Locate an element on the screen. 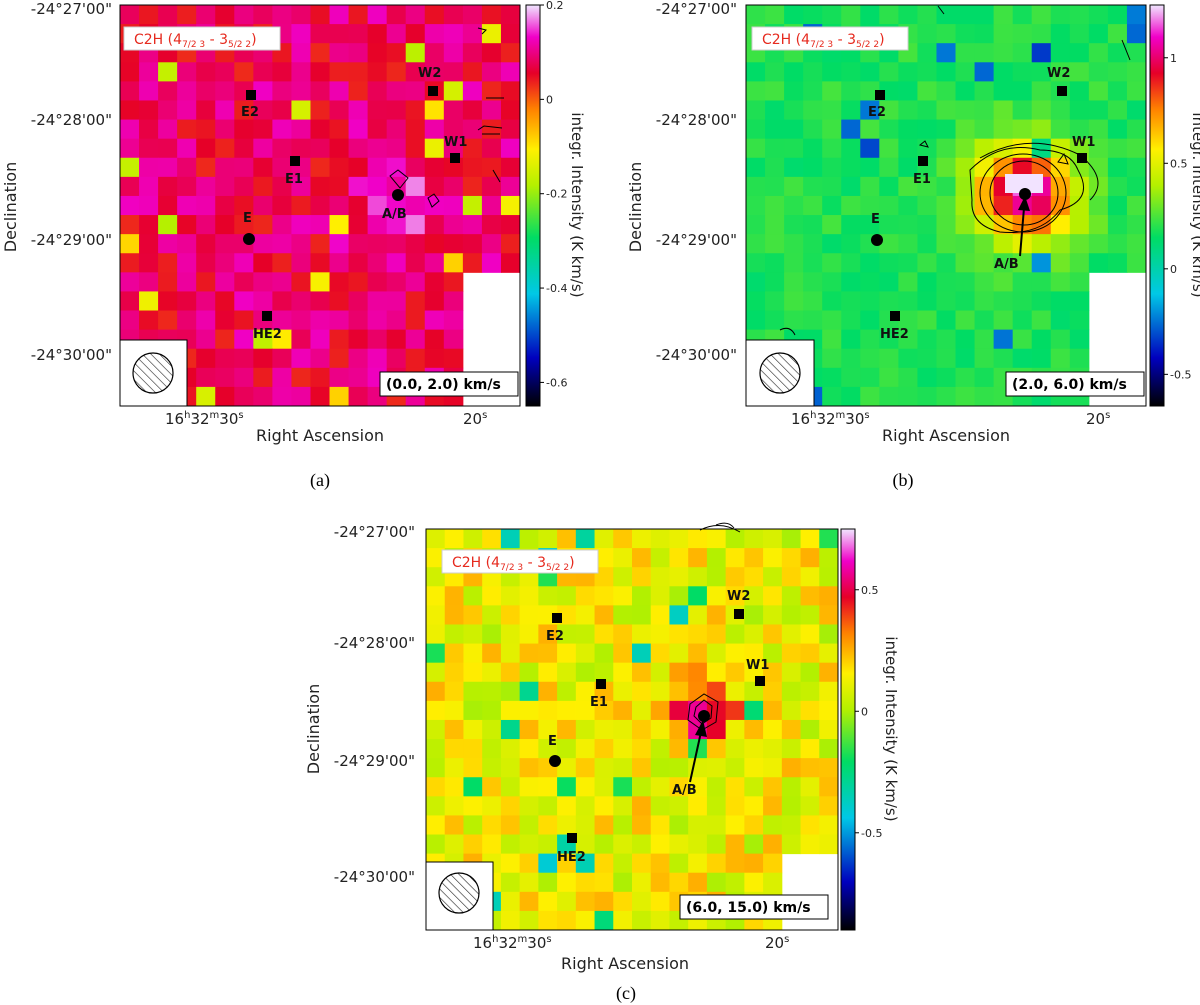 The image size is (1200, 1005). svg-text: 16h32m30s is located at coordinates (204, 419).